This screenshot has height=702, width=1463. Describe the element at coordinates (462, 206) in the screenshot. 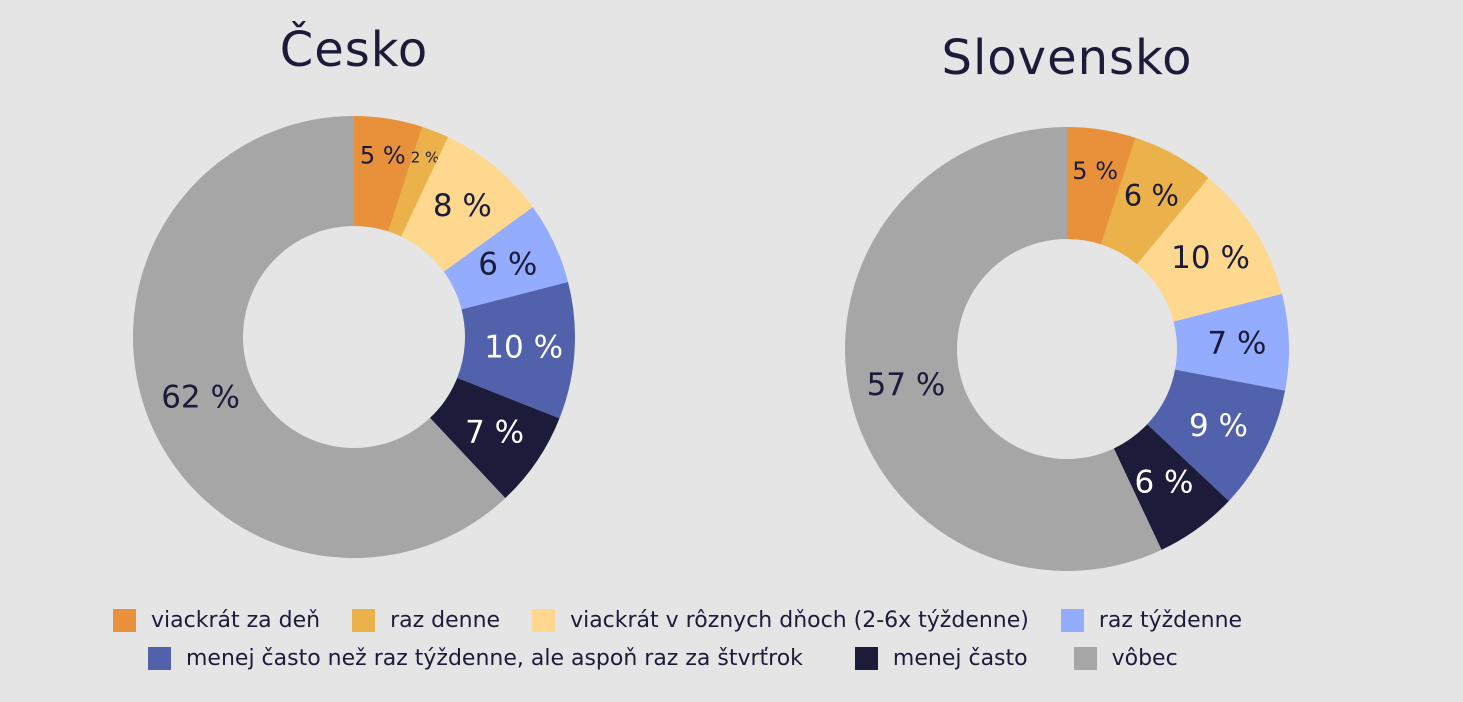

I see `data-label-viackrat-v-roznych-dnoch: 8 %` at that location.